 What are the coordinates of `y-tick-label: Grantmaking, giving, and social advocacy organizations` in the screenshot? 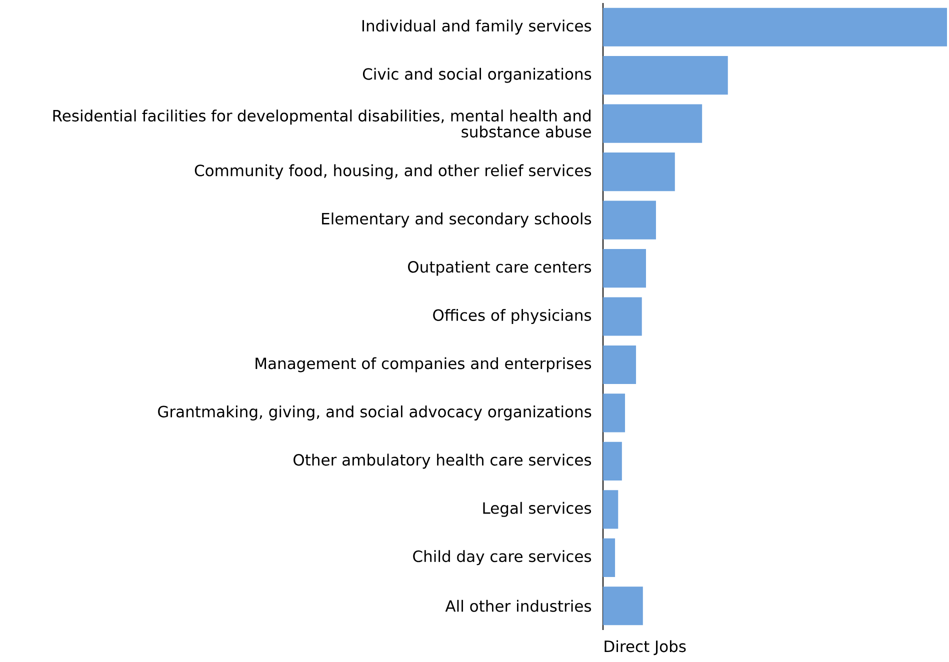 It's located at (375, 412).